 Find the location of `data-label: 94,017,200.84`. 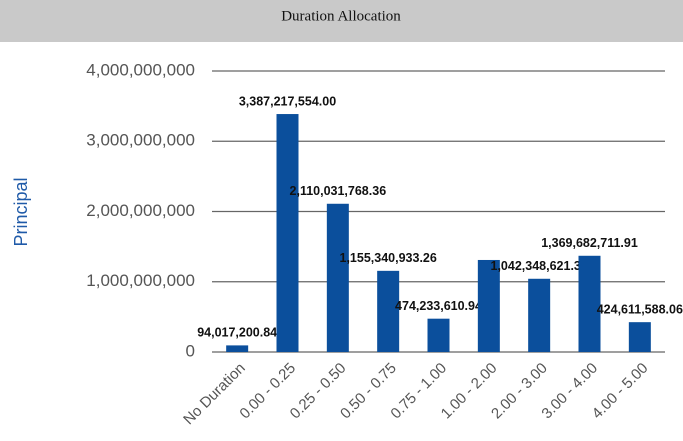

data-label: 94,017,200.84 is located at coordinates (237, 333).